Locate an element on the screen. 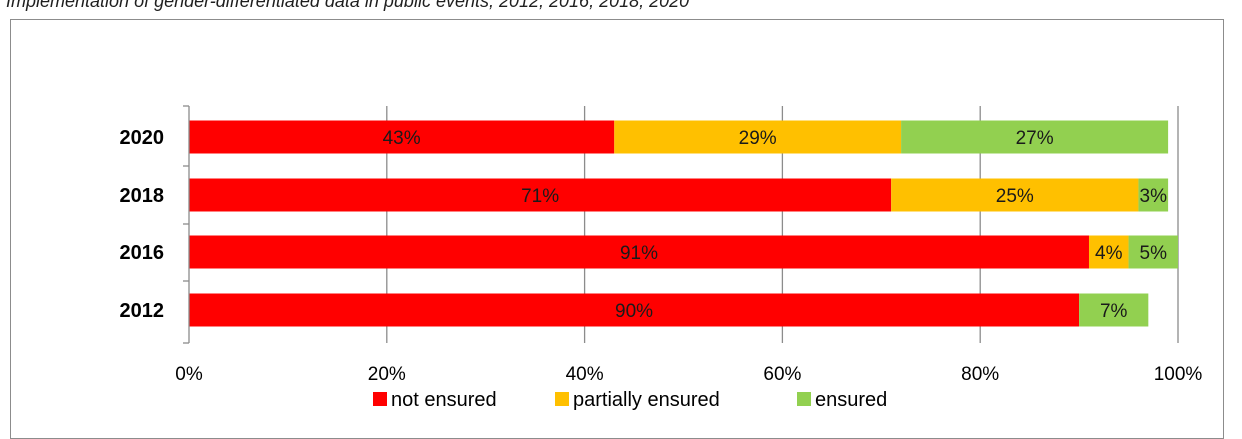 The width and height of the screenshot is (1242, 439). bar-2016-ensured is located at coordinates (1153, 252).